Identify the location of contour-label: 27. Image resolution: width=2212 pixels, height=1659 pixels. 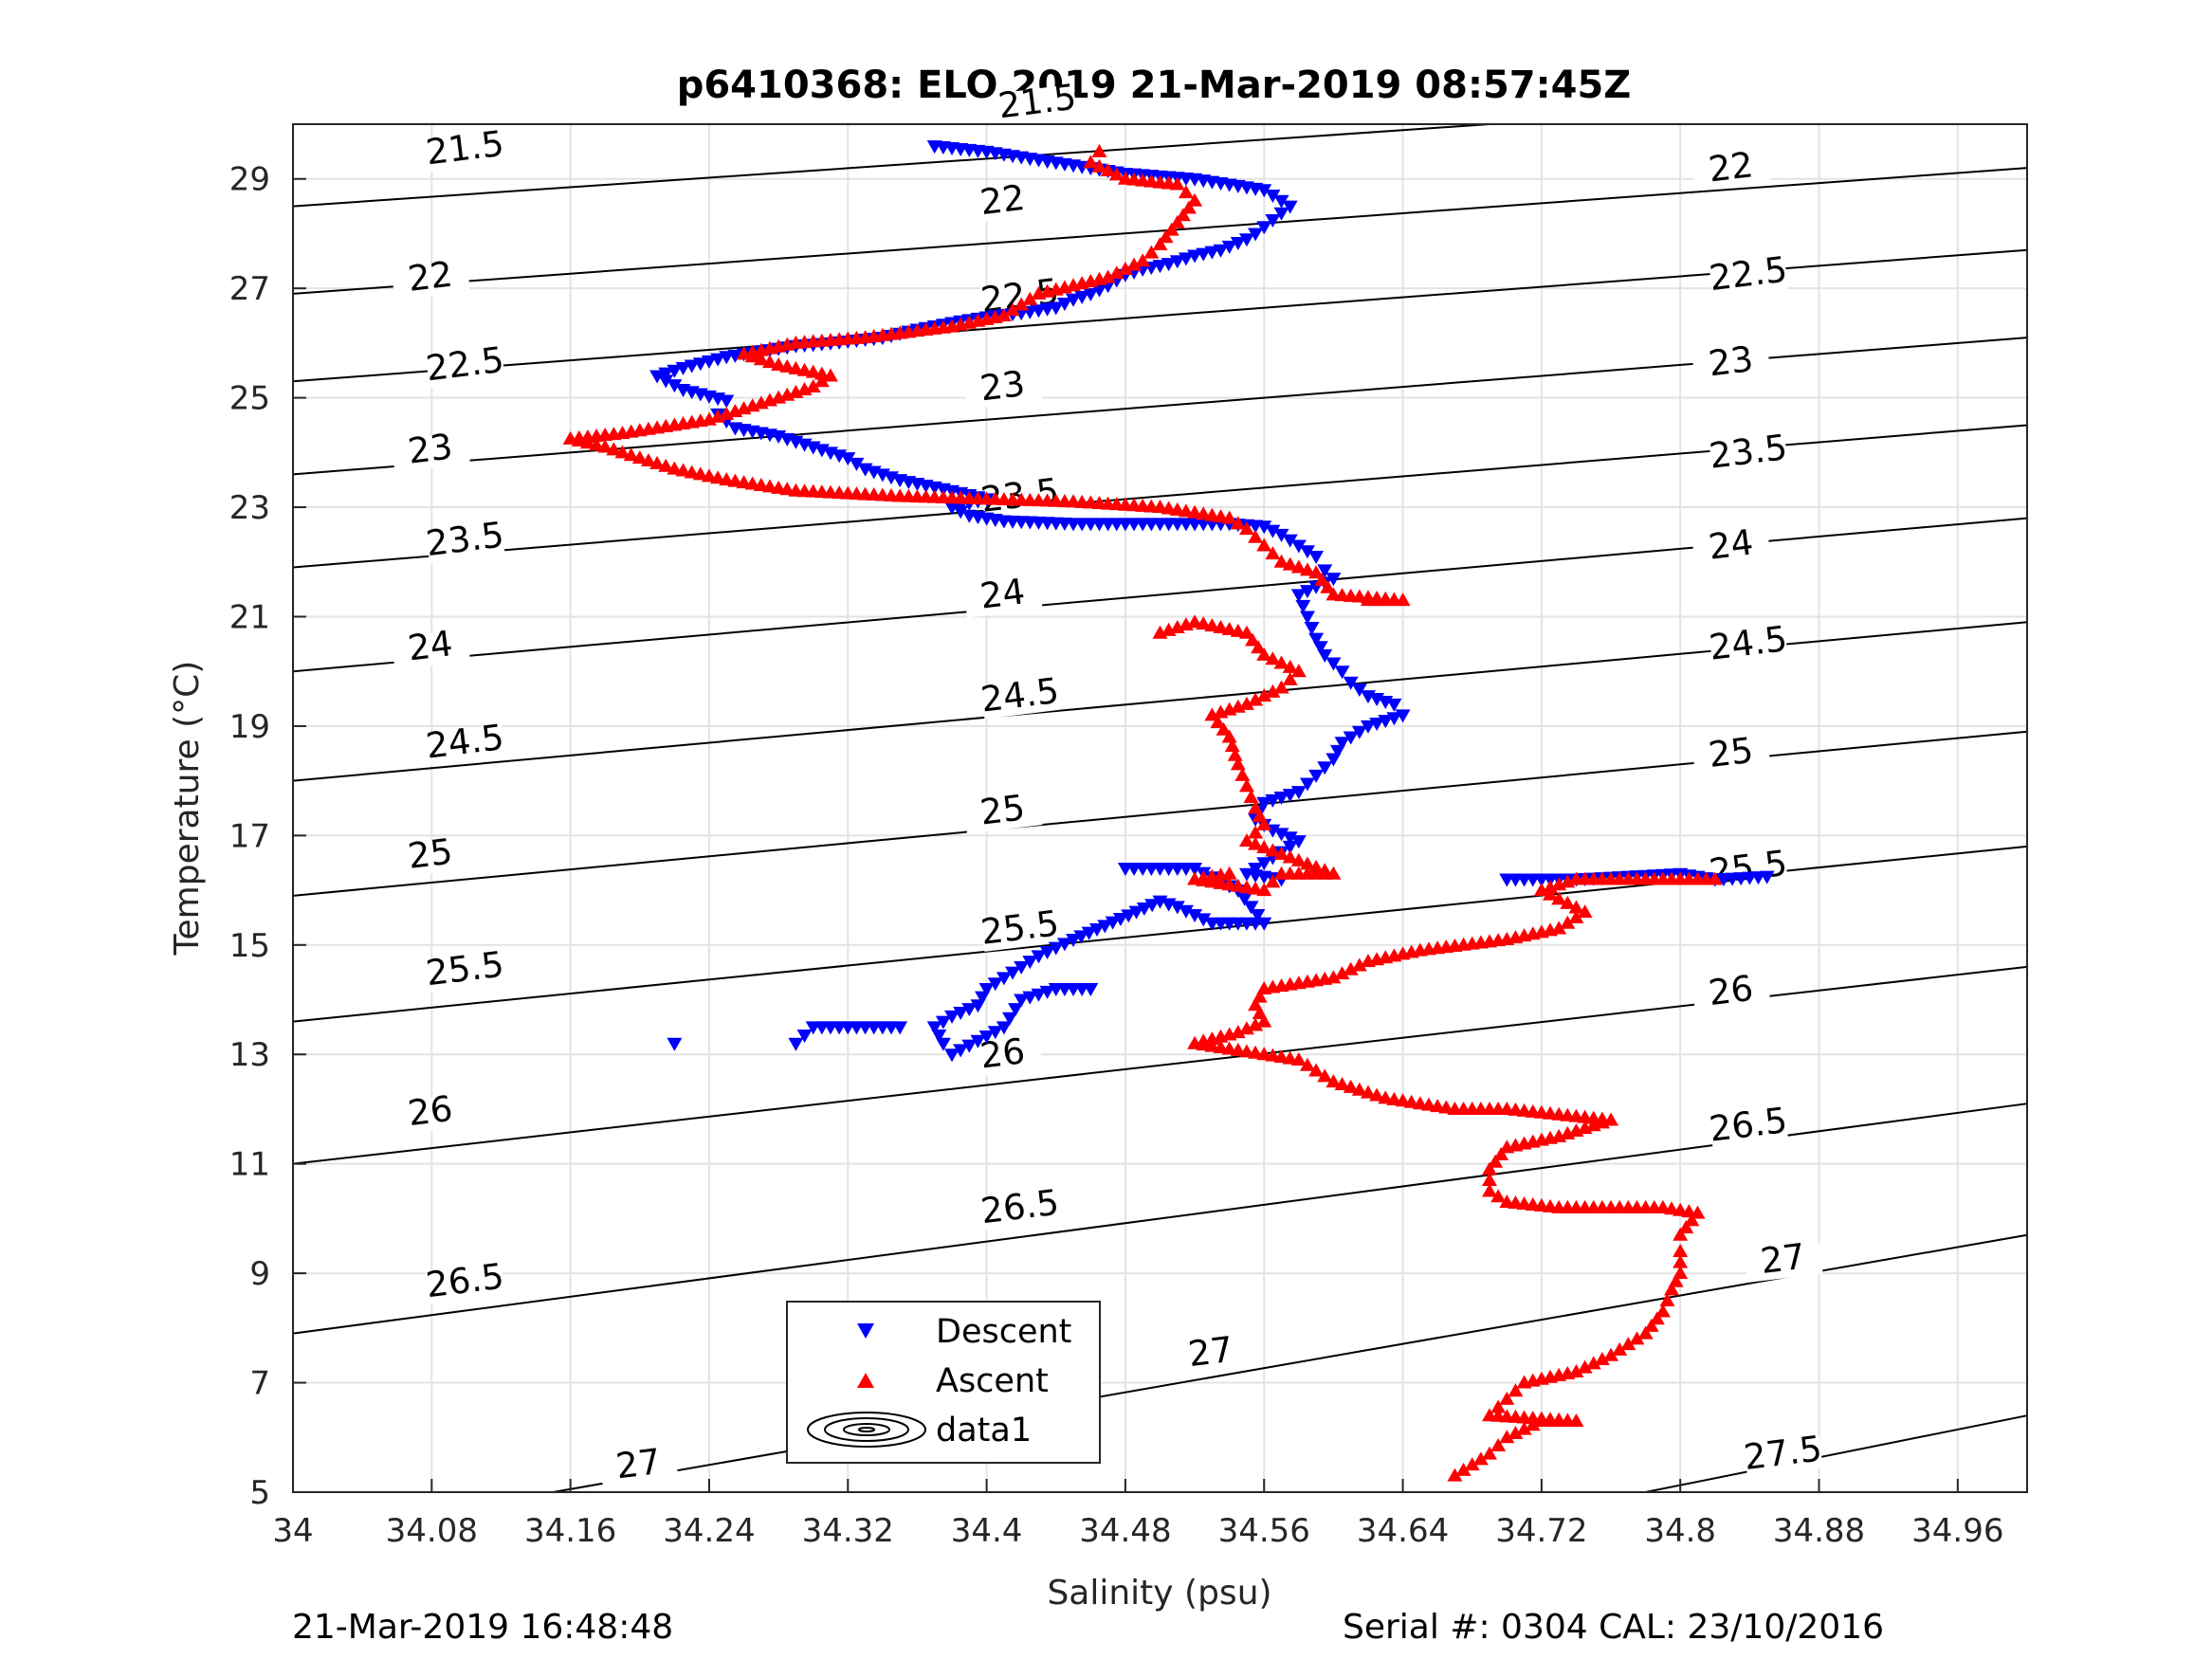
(1210, 1352).